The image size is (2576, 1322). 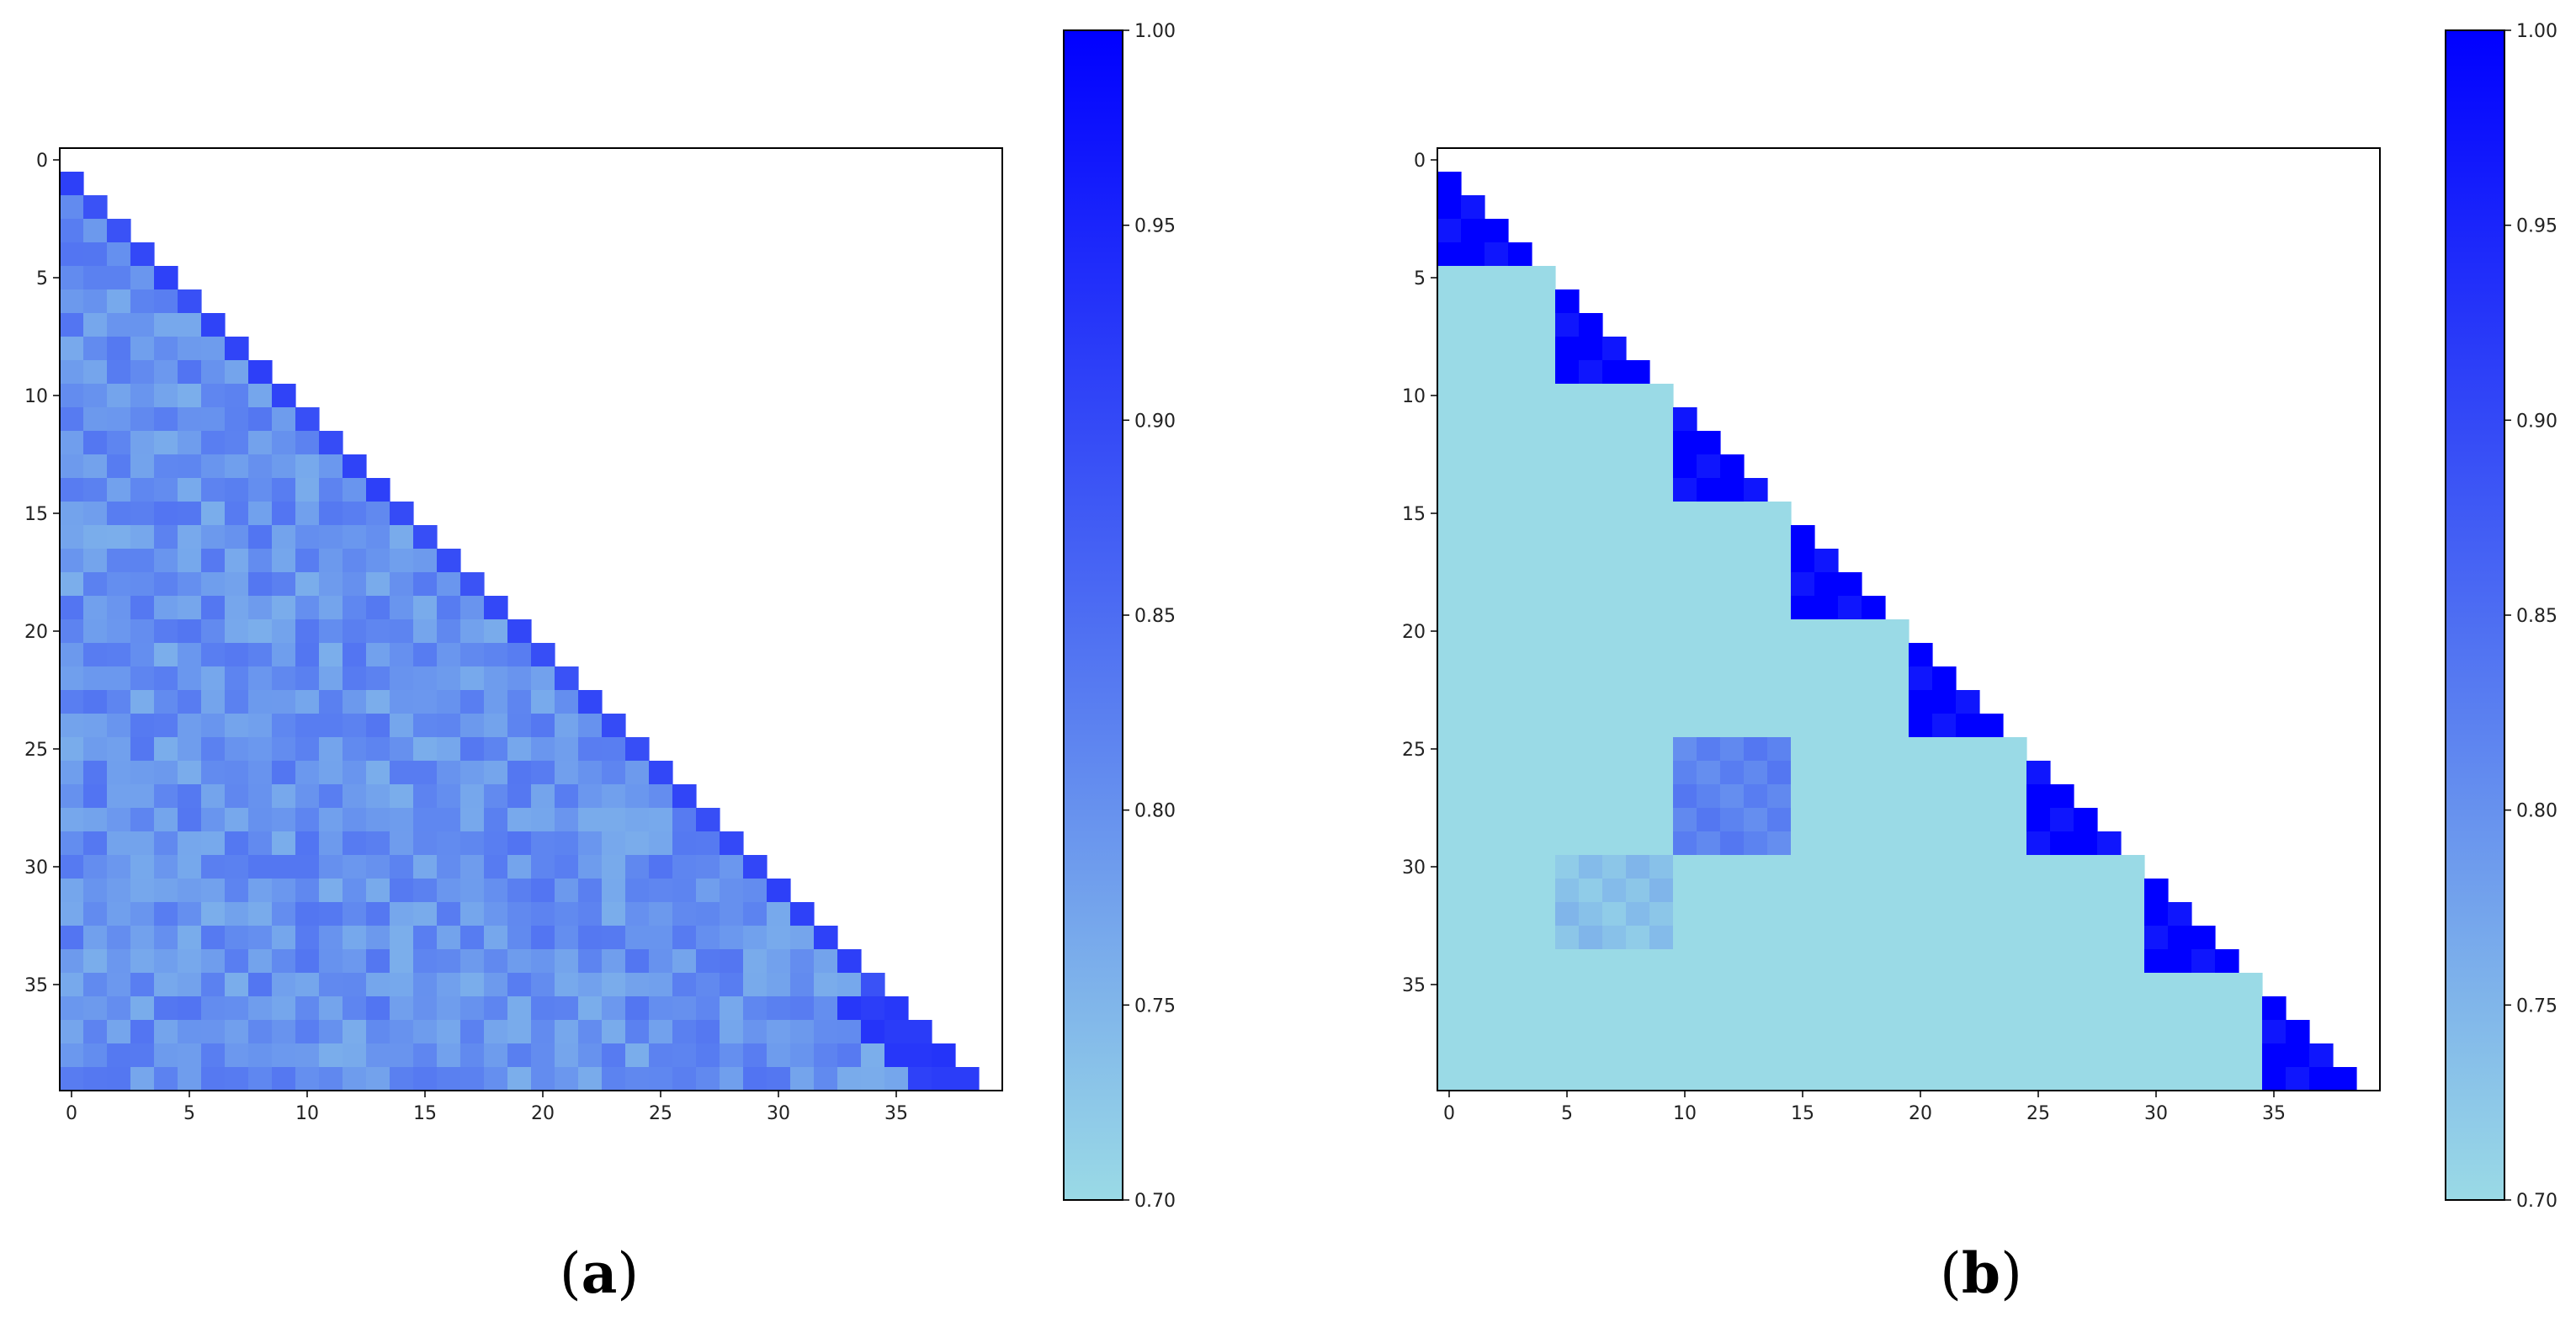 What do you see at coordinates (1093, 615) in the screenshot?
I see `colorbar-gradient` at bounding box center [1093, 615].